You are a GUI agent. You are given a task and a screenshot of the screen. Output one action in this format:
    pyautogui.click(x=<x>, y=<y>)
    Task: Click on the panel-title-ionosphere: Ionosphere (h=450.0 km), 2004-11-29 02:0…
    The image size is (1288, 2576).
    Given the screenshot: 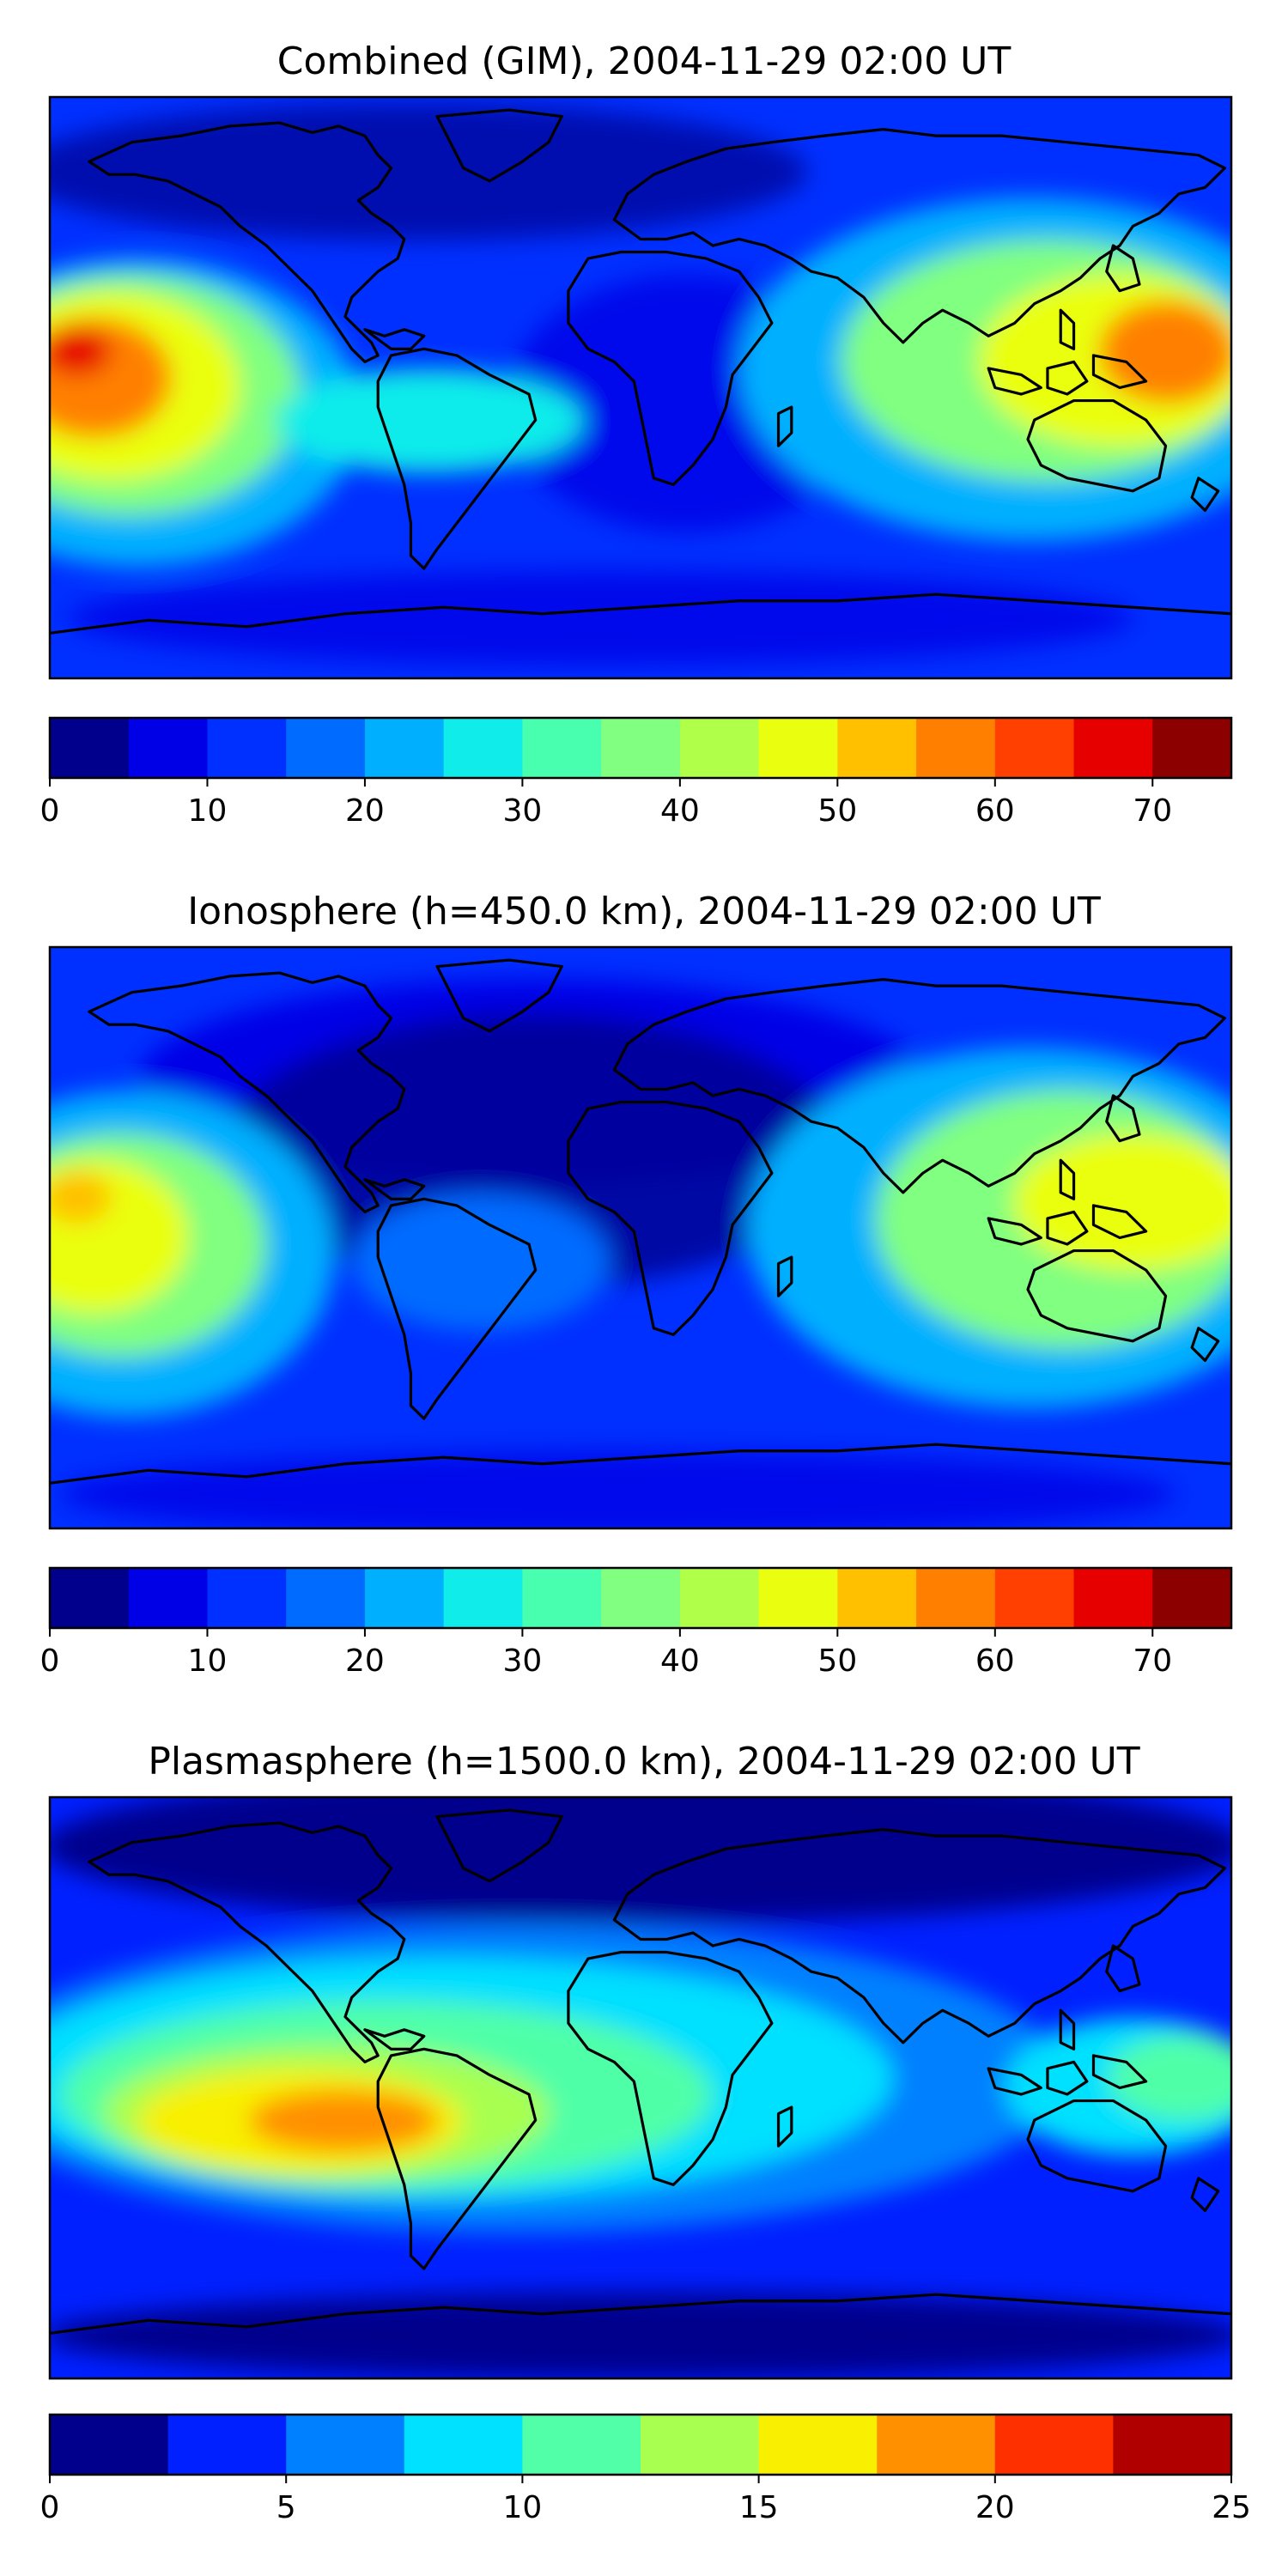 What is the action you would take?
    pyautogui.click(x=644, y=911)
    